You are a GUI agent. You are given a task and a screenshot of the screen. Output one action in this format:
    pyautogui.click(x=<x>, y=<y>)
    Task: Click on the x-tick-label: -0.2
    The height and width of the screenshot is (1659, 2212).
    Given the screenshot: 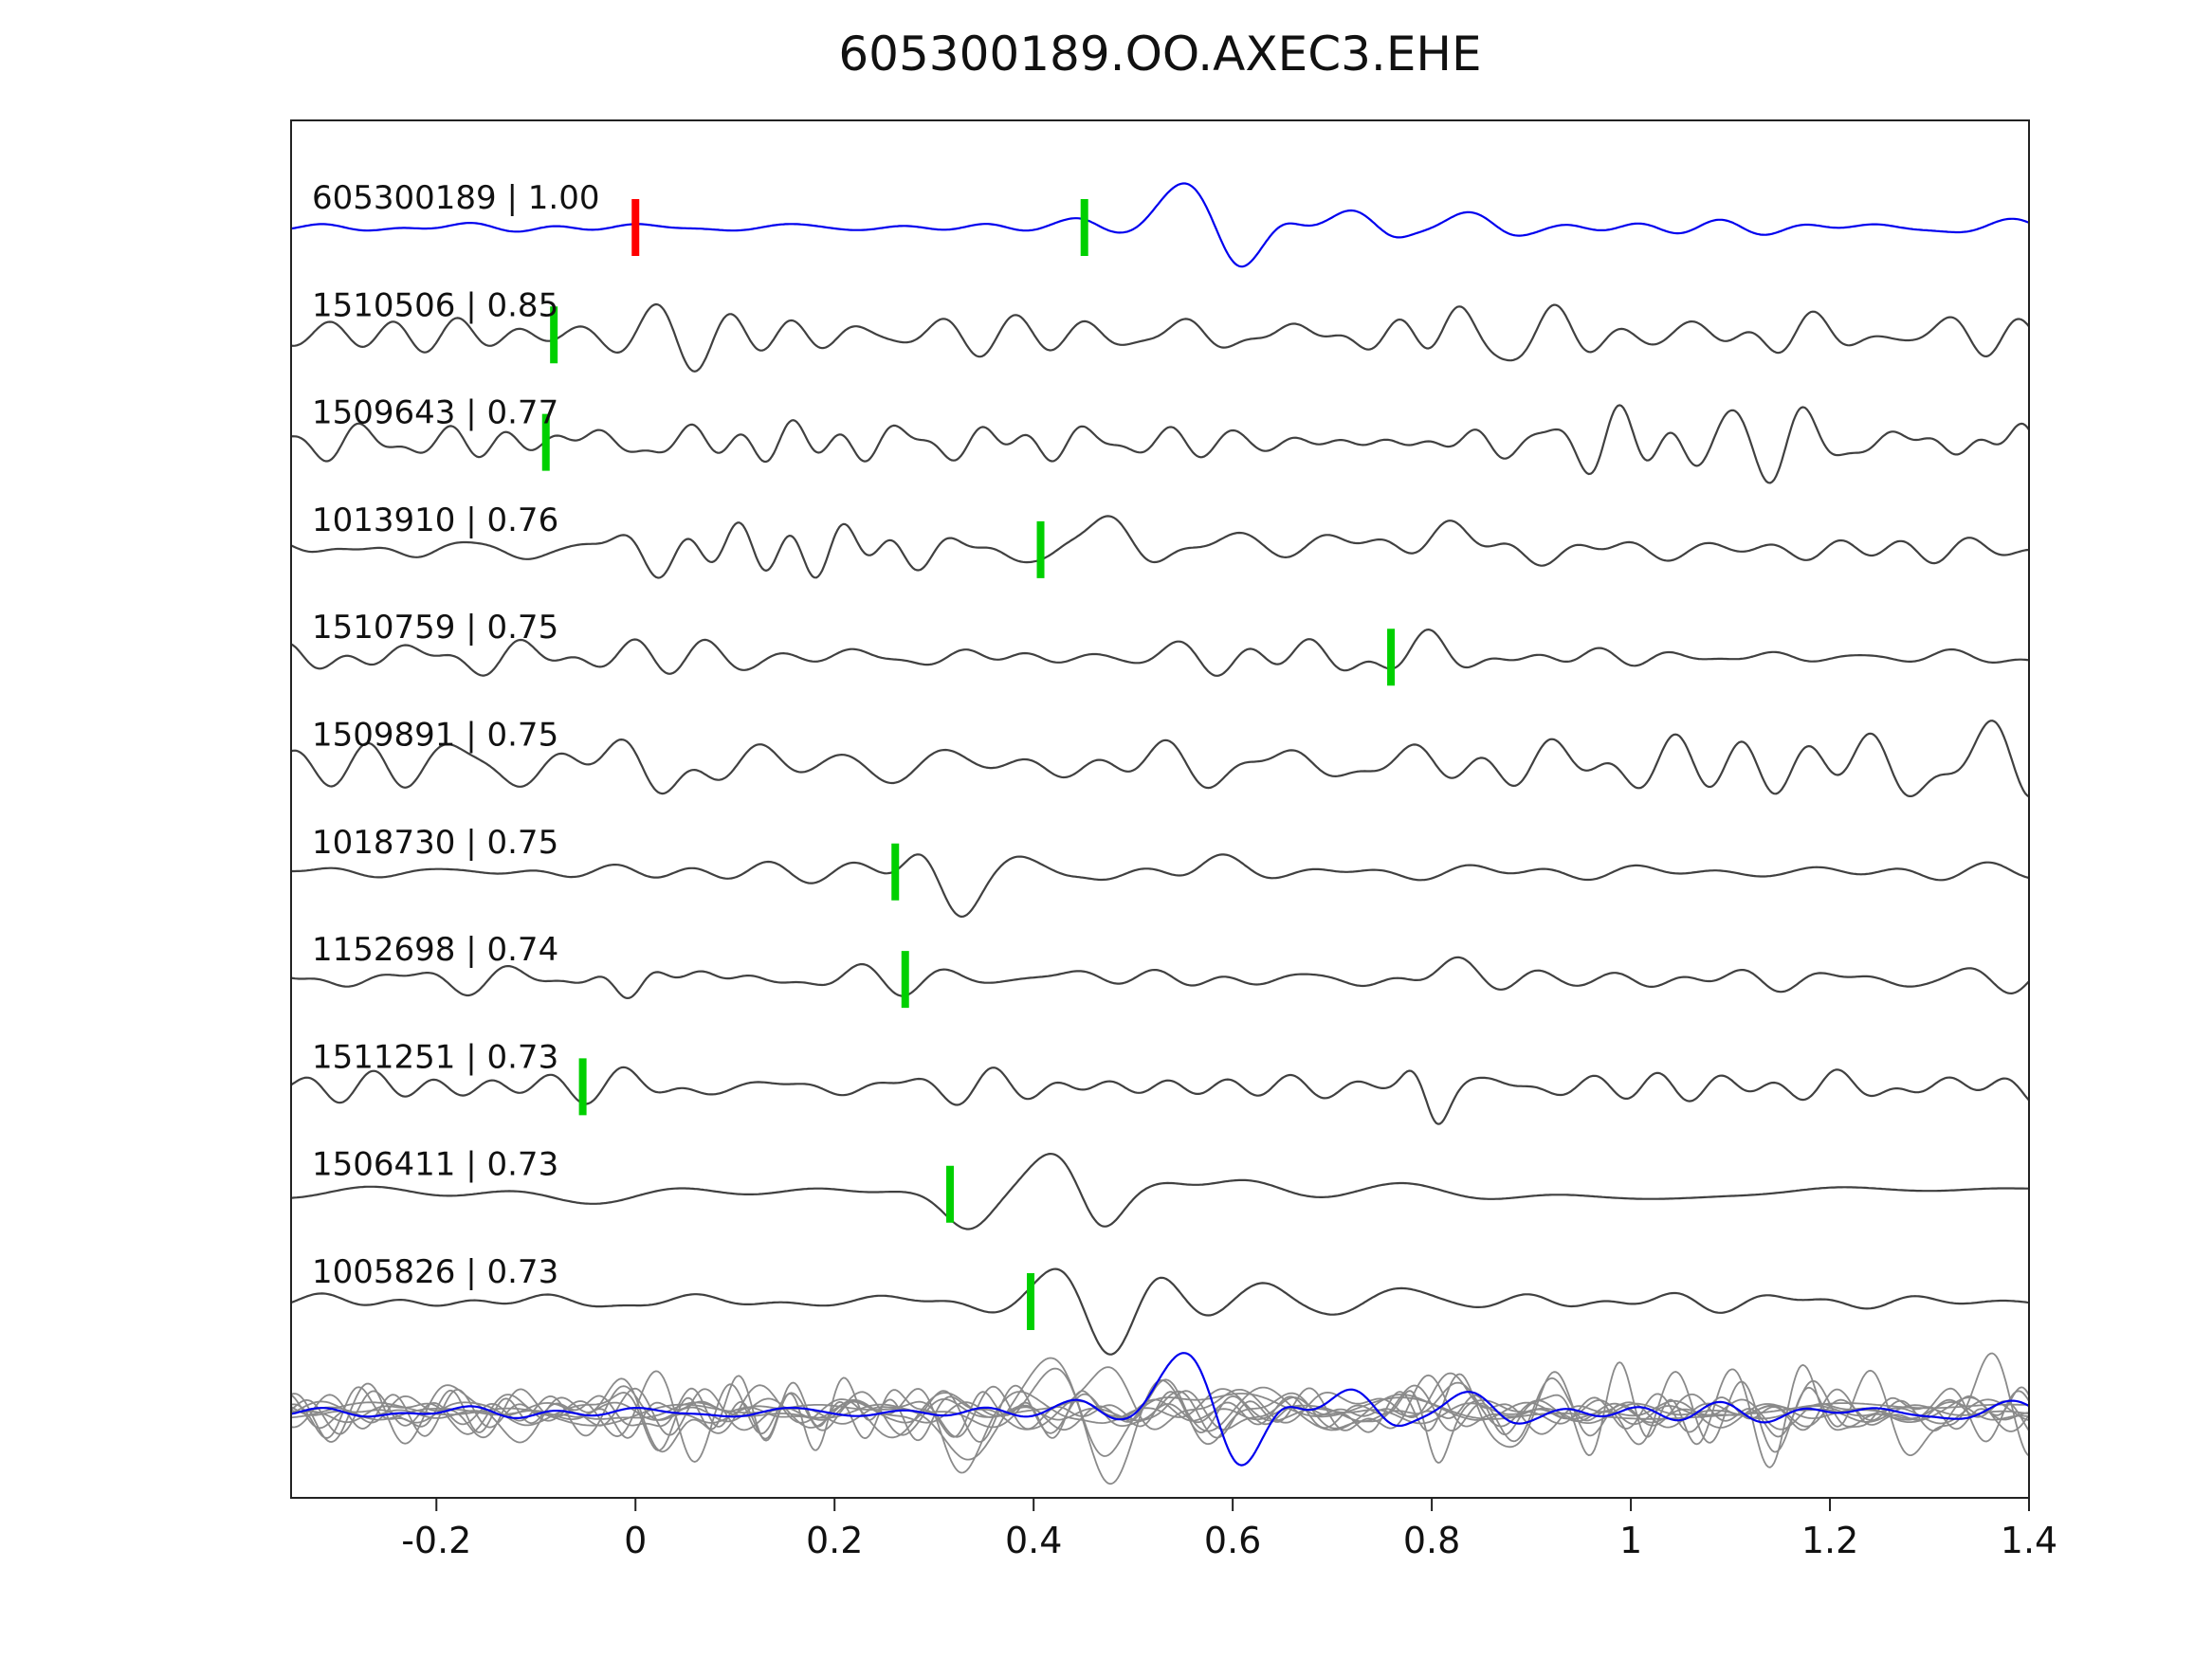 What is the action you would take?
    pyautogui.click(x=436, y=1540)
    